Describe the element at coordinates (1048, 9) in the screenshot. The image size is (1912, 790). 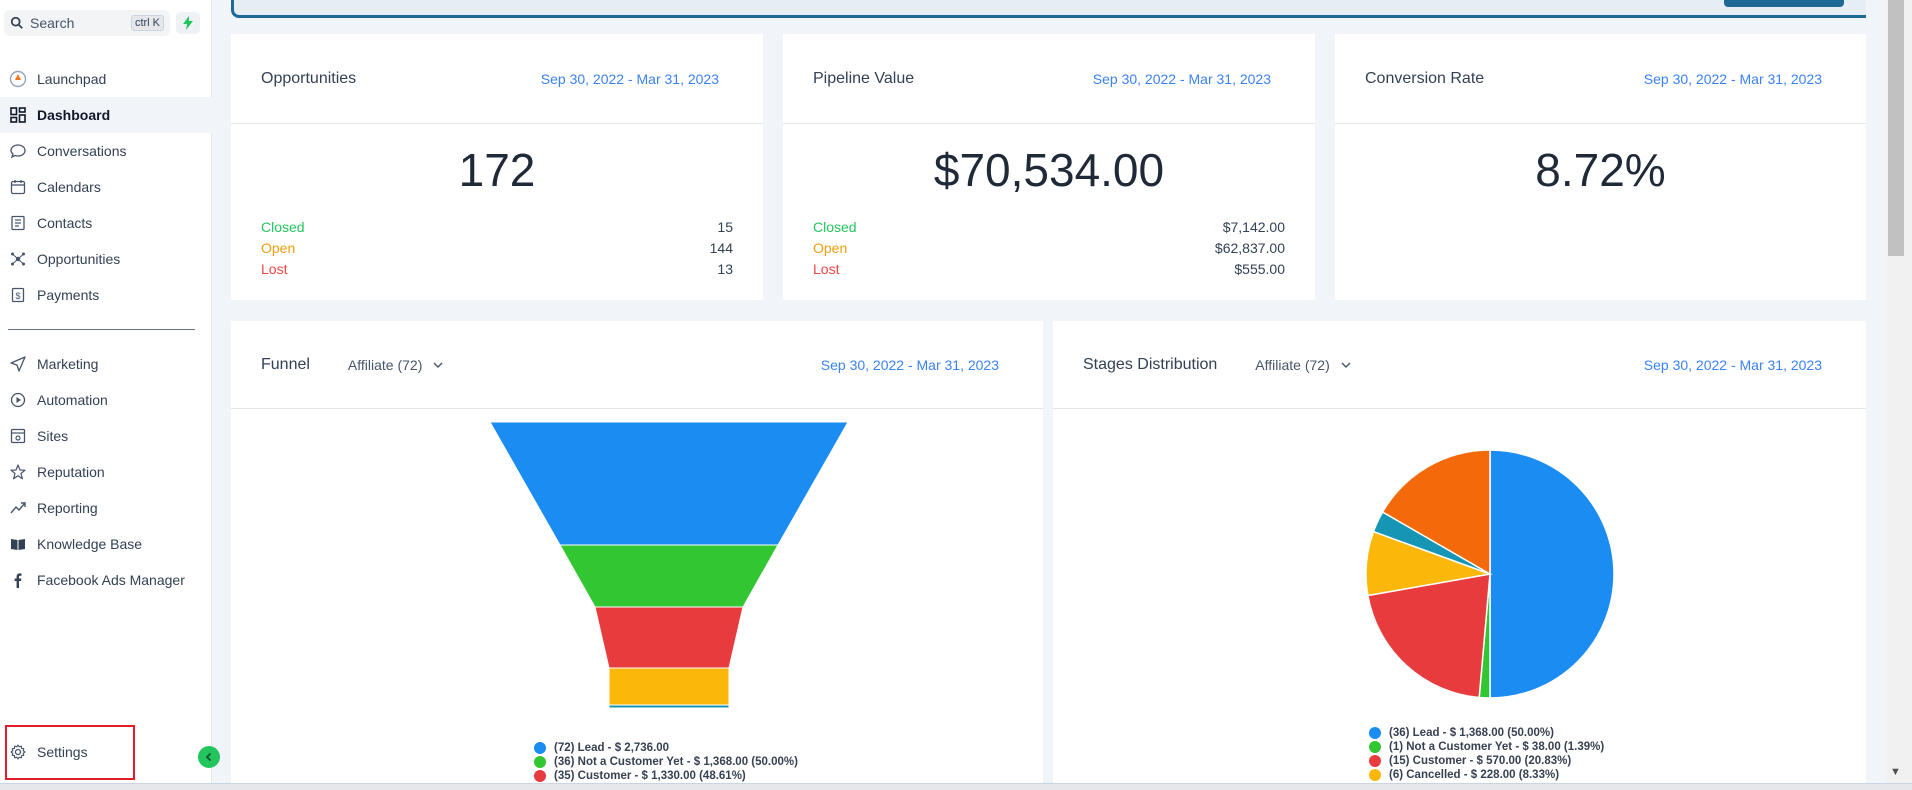
I see `top-banner` at that location.